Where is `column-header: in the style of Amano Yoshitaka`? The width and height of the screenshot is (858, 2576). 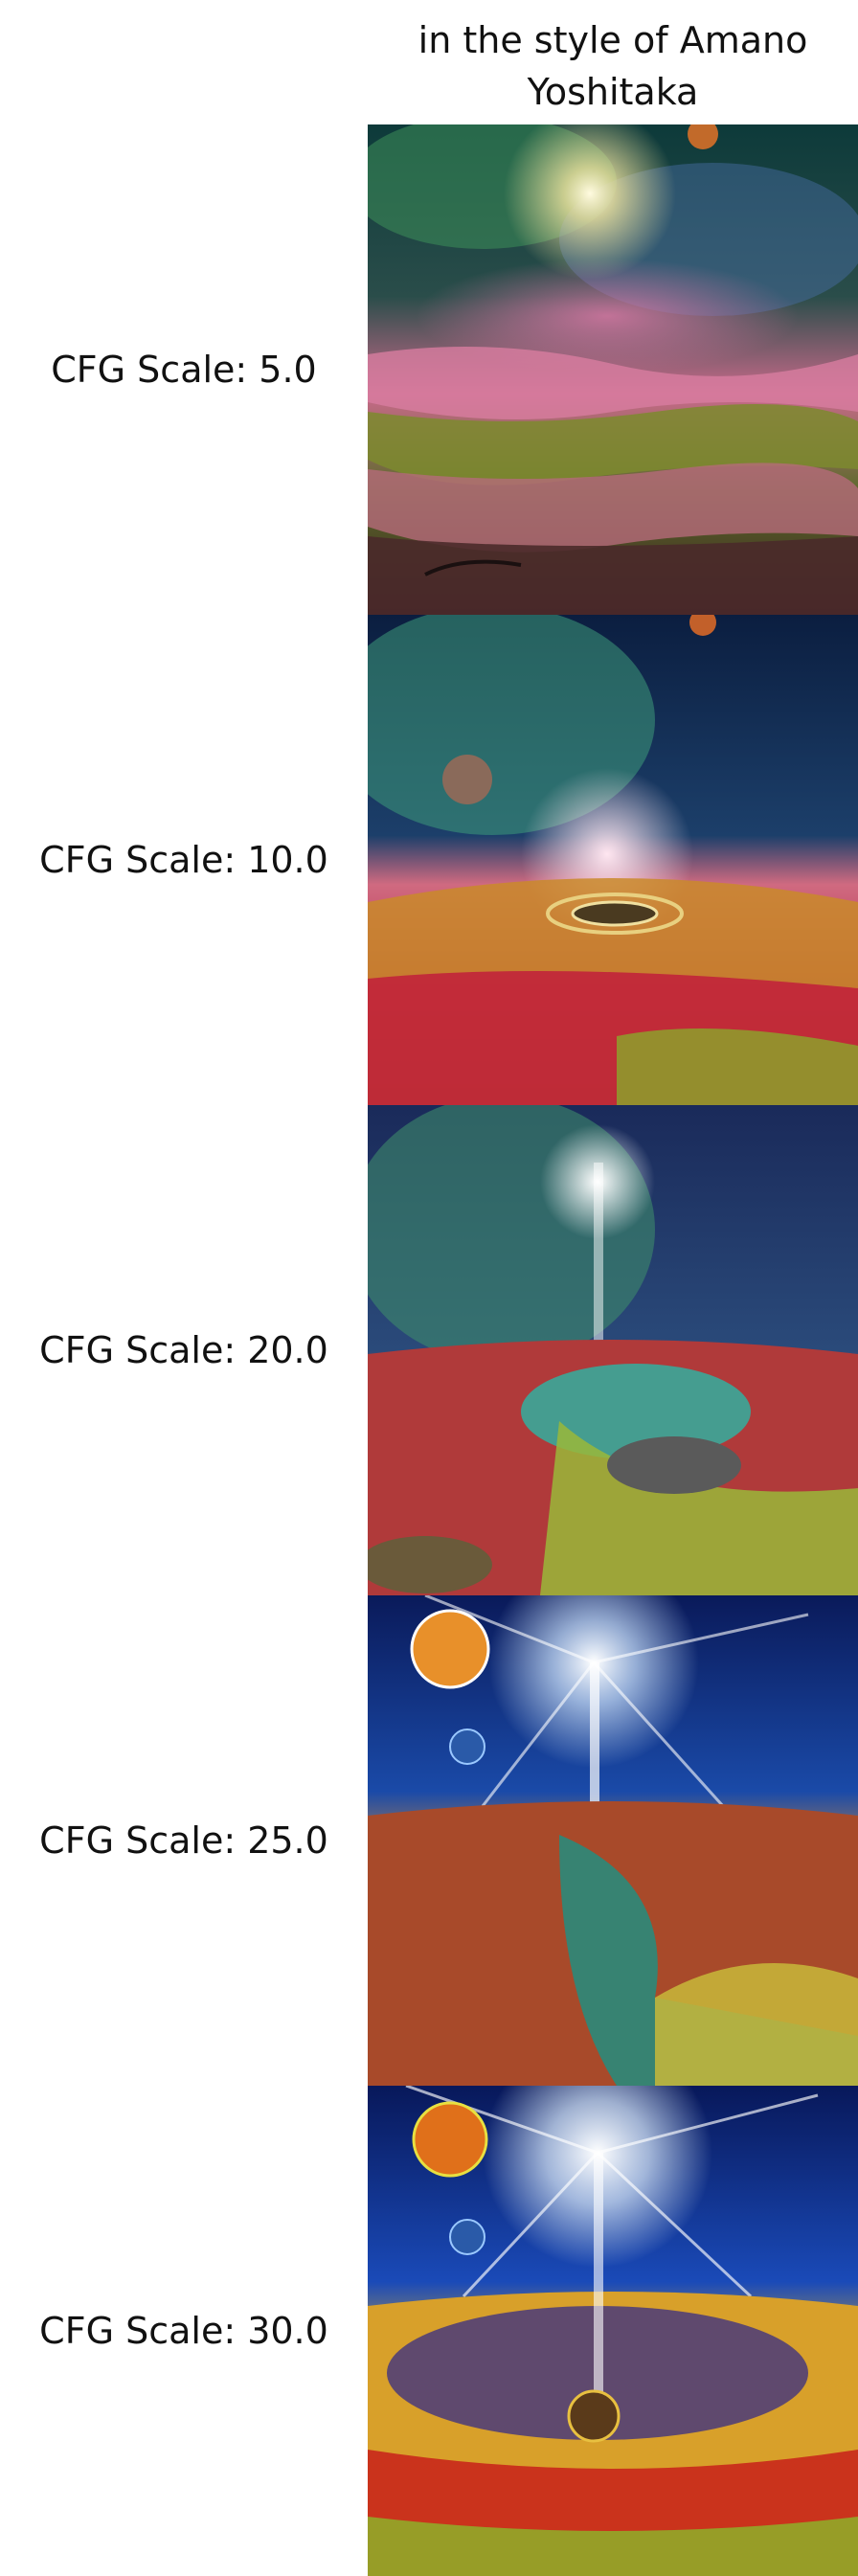 column-header: in the style of Amano Yoshitaka is located at coordinates (613, 66).